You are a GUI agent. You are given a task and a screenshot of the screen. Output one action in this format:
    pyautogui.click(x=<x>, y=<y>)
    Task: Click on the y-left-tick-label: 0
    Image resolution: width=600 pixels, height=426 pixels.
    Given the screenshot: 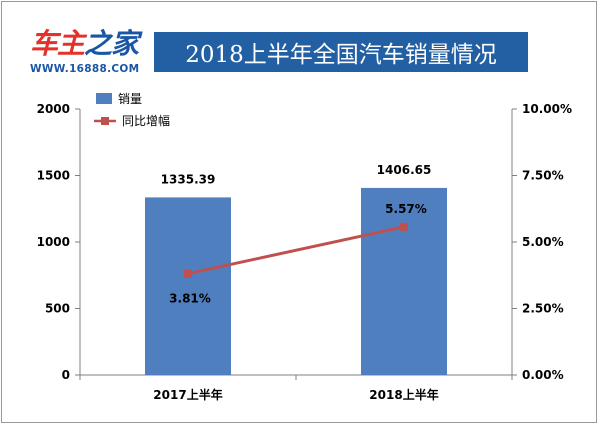 What is the action you would take?
    pyautogui.click(x=66, y=375)
    